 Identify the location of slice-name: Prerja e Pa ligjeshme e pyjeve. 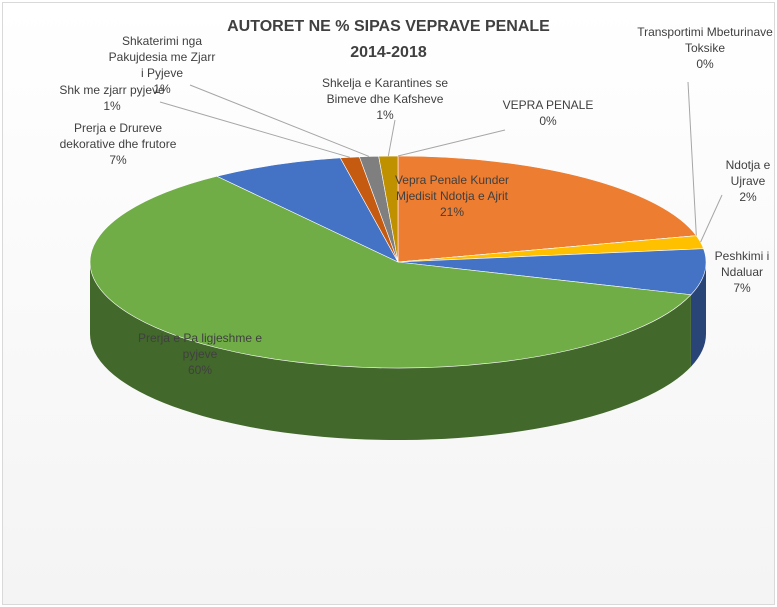
(200, 346).